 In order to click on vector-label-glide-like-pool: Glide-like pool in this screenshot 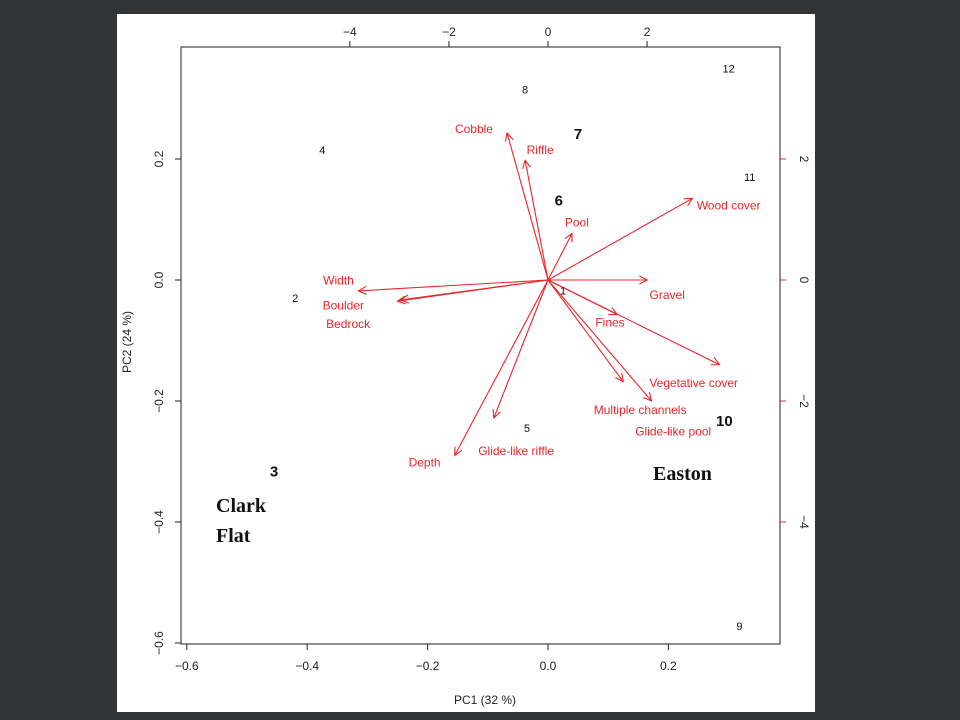, I will do `click(673, 431)`.